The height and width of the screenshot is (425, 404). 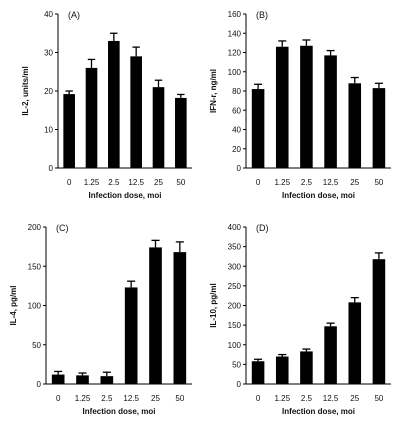 What do you see at coordinates (235, 266) in the screenshot?
I see `y-tick-label: 300` at bounding box center [235, 266].